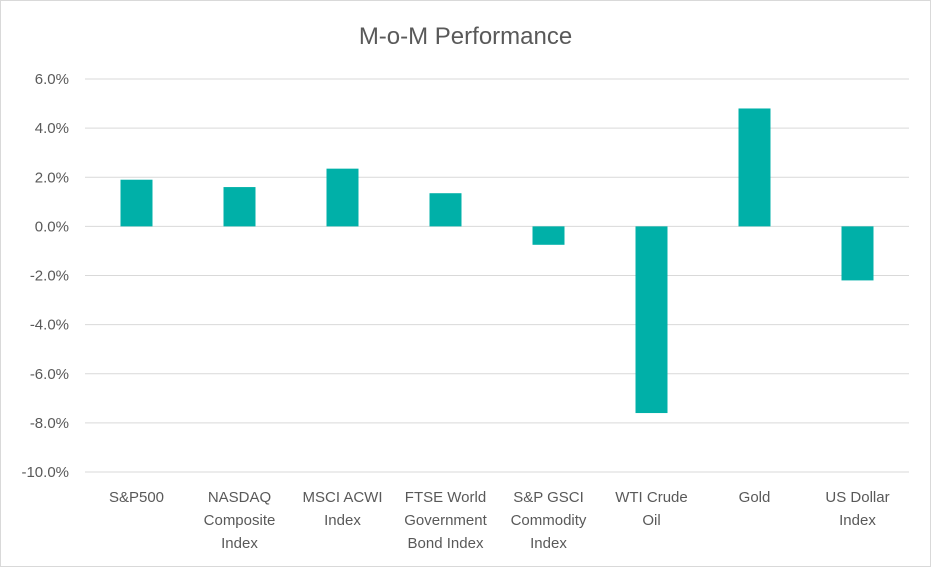 The width and height of the screenshot is (931, 567). Describe the element at coordinates (52, 128) in the screenshot. I see `y-tick-label: 4.0%` at that location.